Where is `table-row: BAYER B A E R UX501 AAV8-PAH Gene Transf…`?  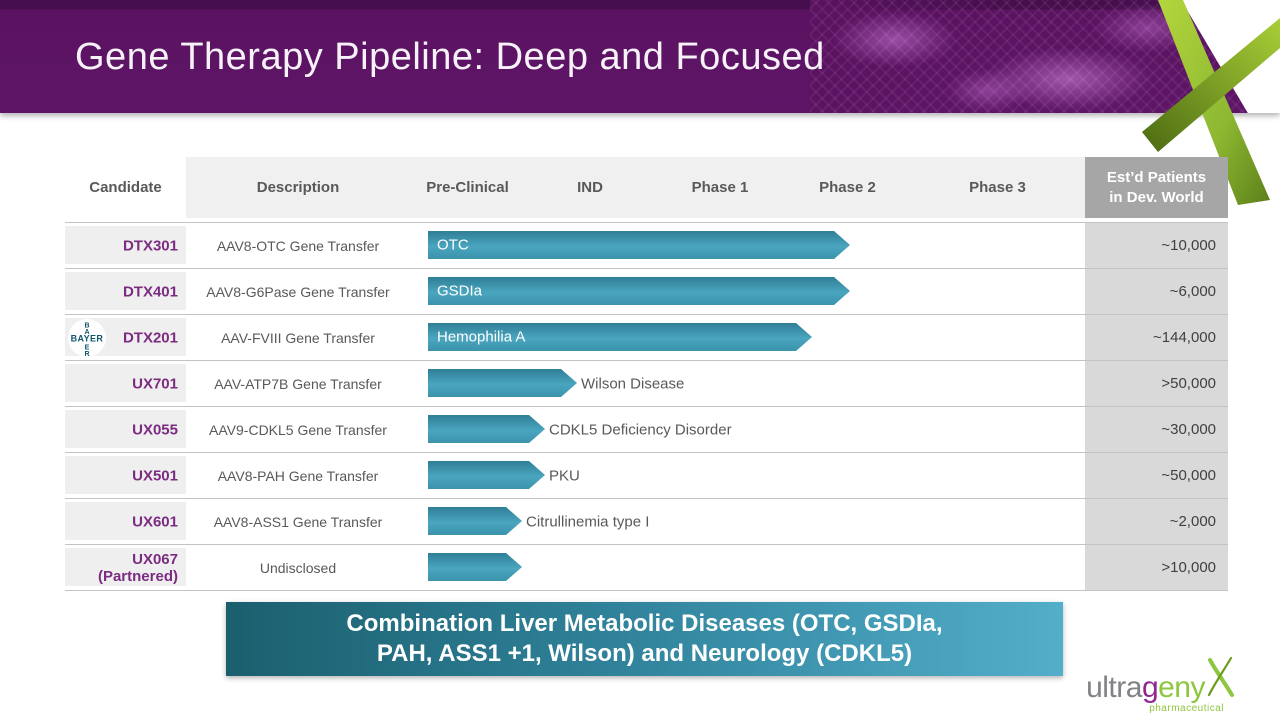
table-row: BAYER B A E R UX501 AAV8-PAH Gene Transf… is located at coordinates (646, 476).